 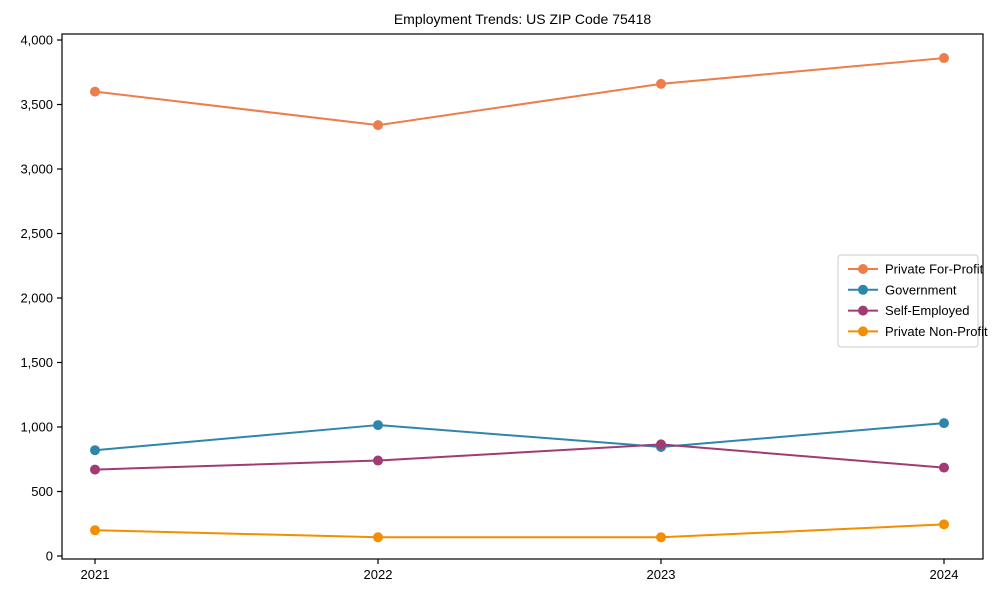 What do you see at coordinates (36, 104) in the screenshot?
I see `y-axis-tick-label: 3,500` at bounding box center [36, 104].